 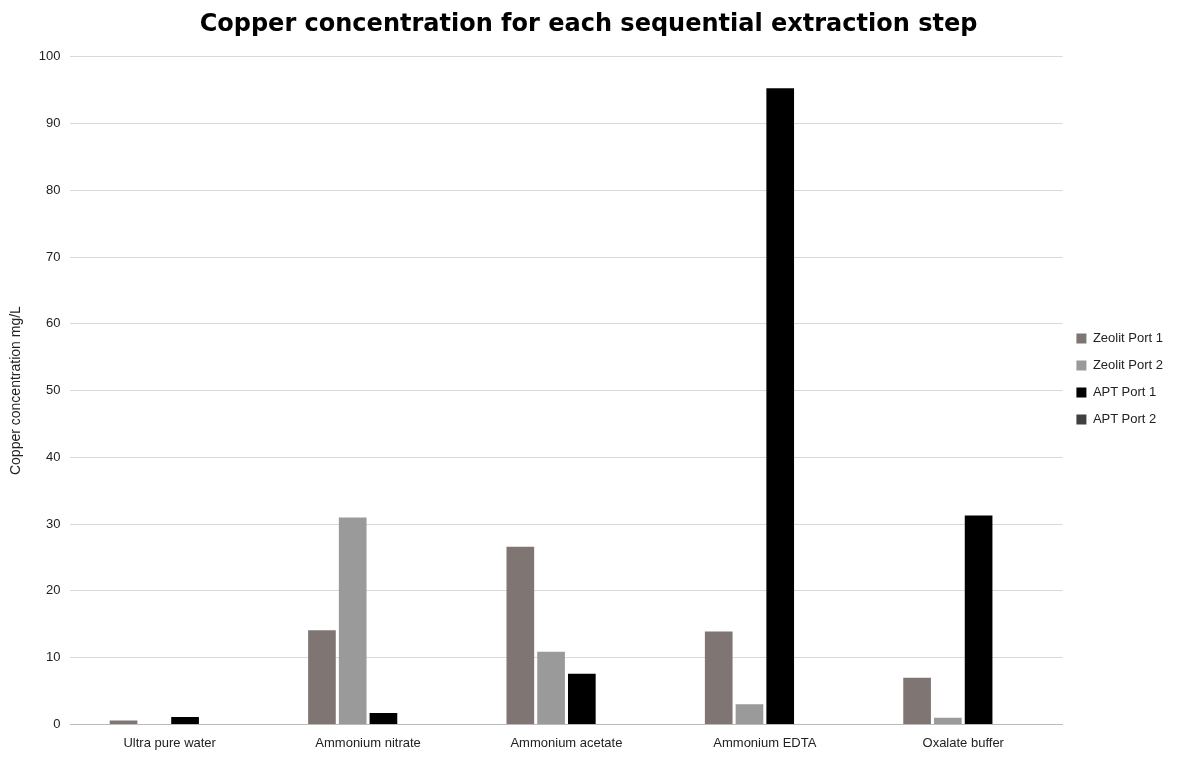 I want to click on legend-label: APT Port 2, so click(x=1124, y=419).